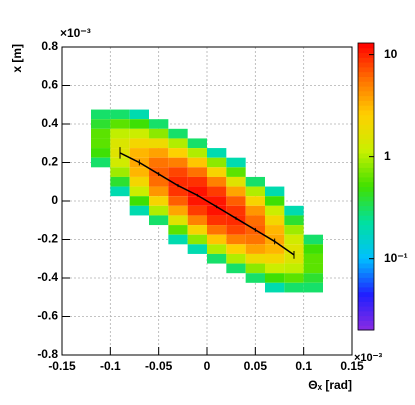 The width and height of the screenshot is (415, 405). Describe the element at coordinates (207, 366) in the screenshot. I see `x-tick-label: 0` at that location.